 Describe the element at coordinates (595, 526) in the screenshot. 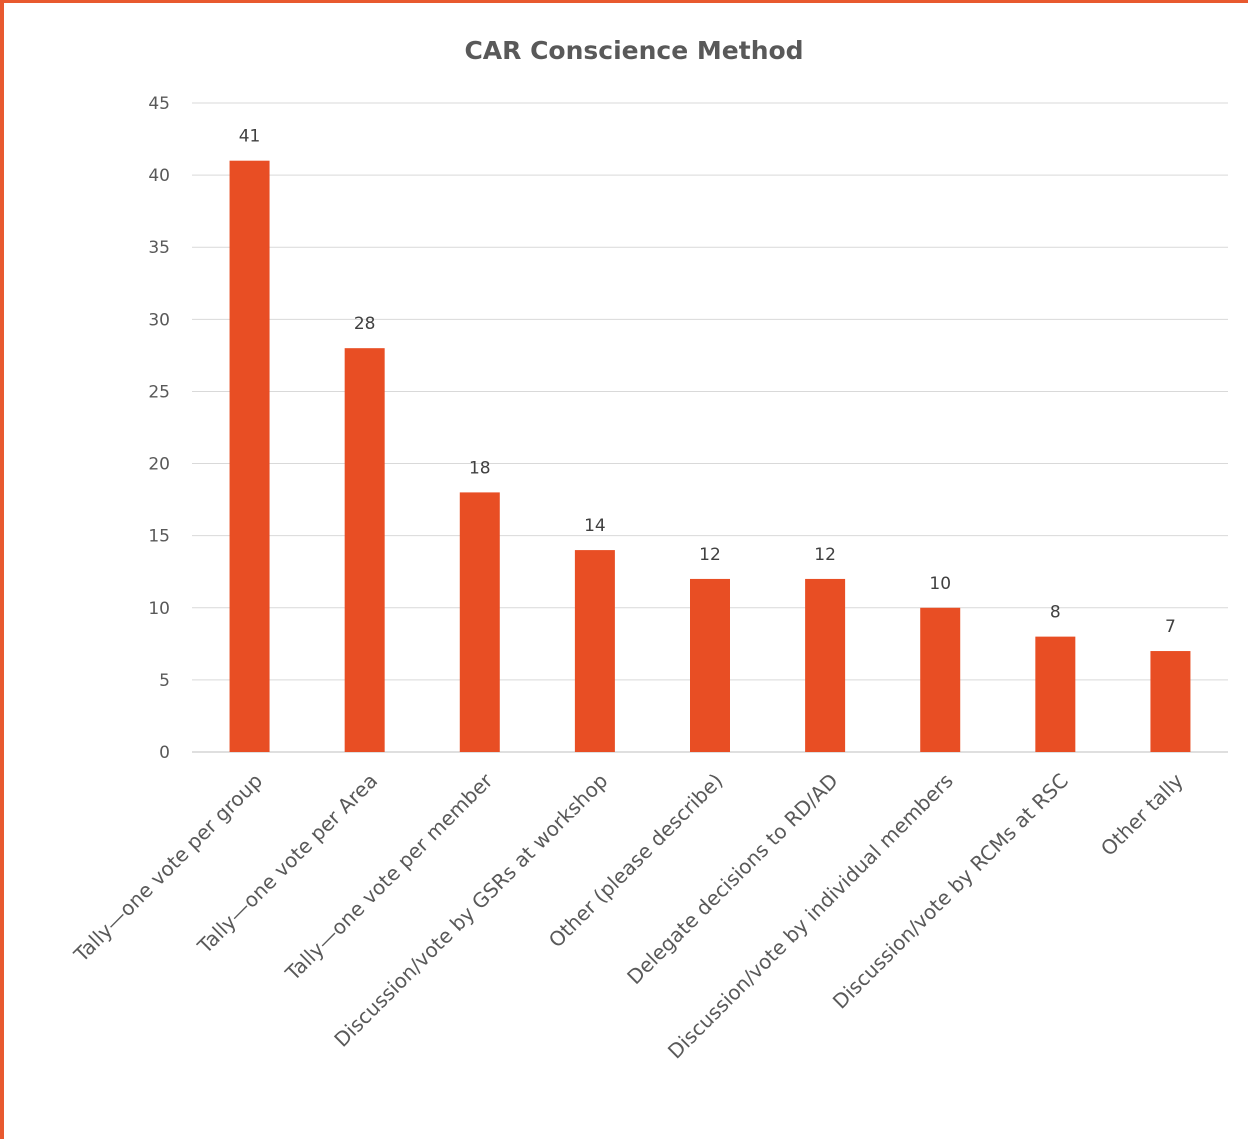

I see `data-label: 14` at that location.